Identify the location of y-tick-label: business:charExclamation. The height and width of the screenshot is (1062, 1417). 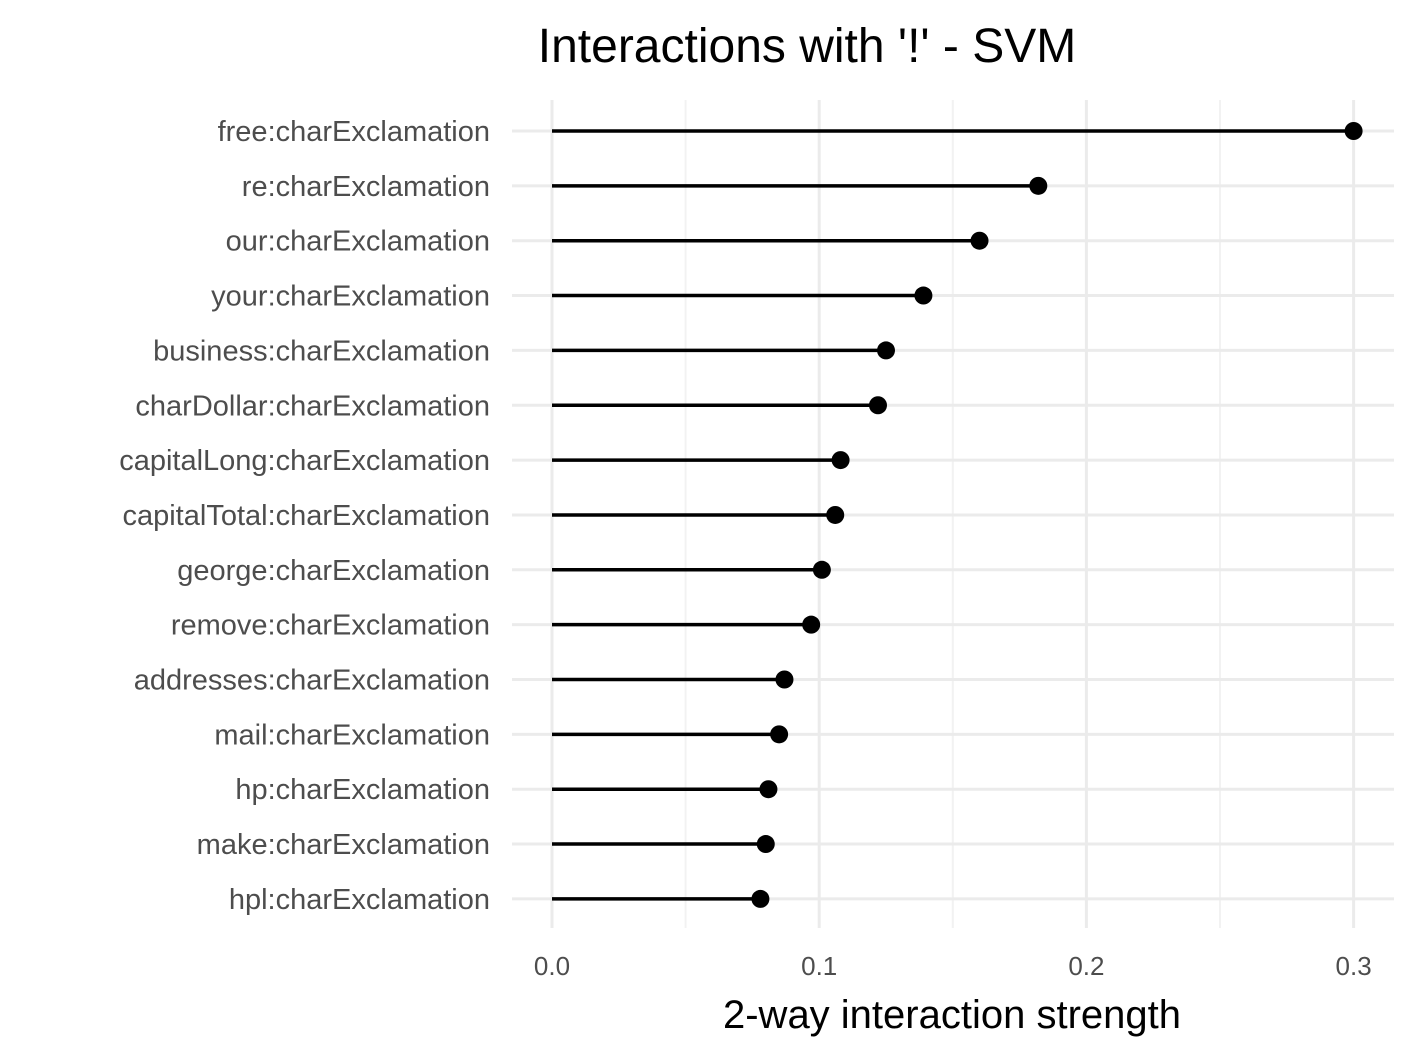
(321, 351).